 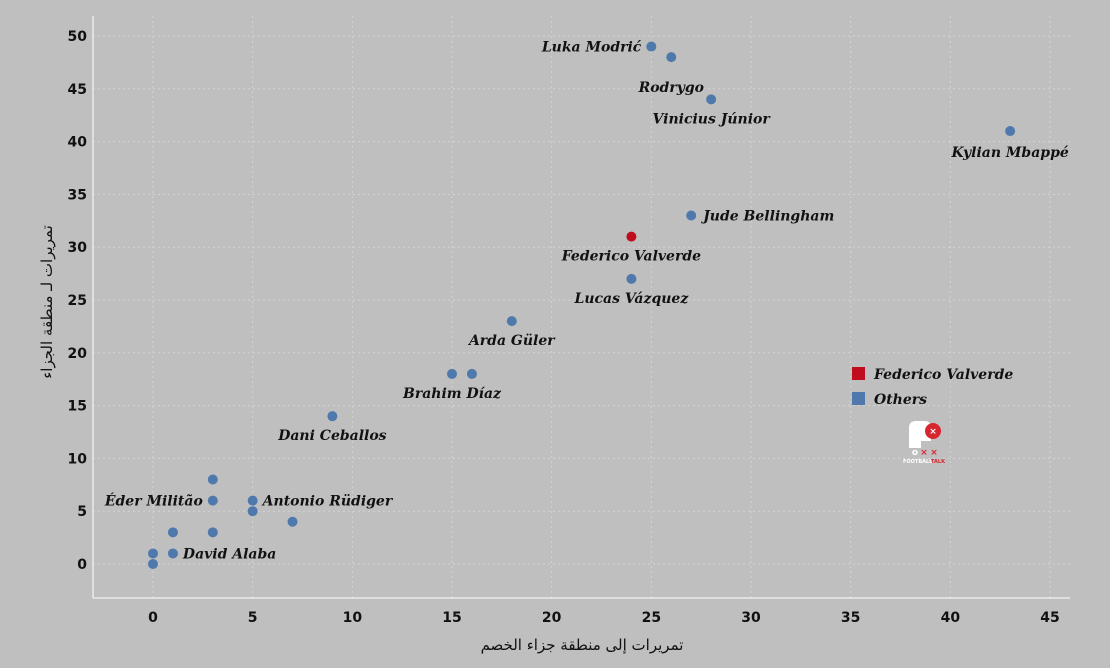 What do you see at coordinates (77, 407) in the screenshot?
I see `y-tick-label: 15` at bounding box center [77, 407].